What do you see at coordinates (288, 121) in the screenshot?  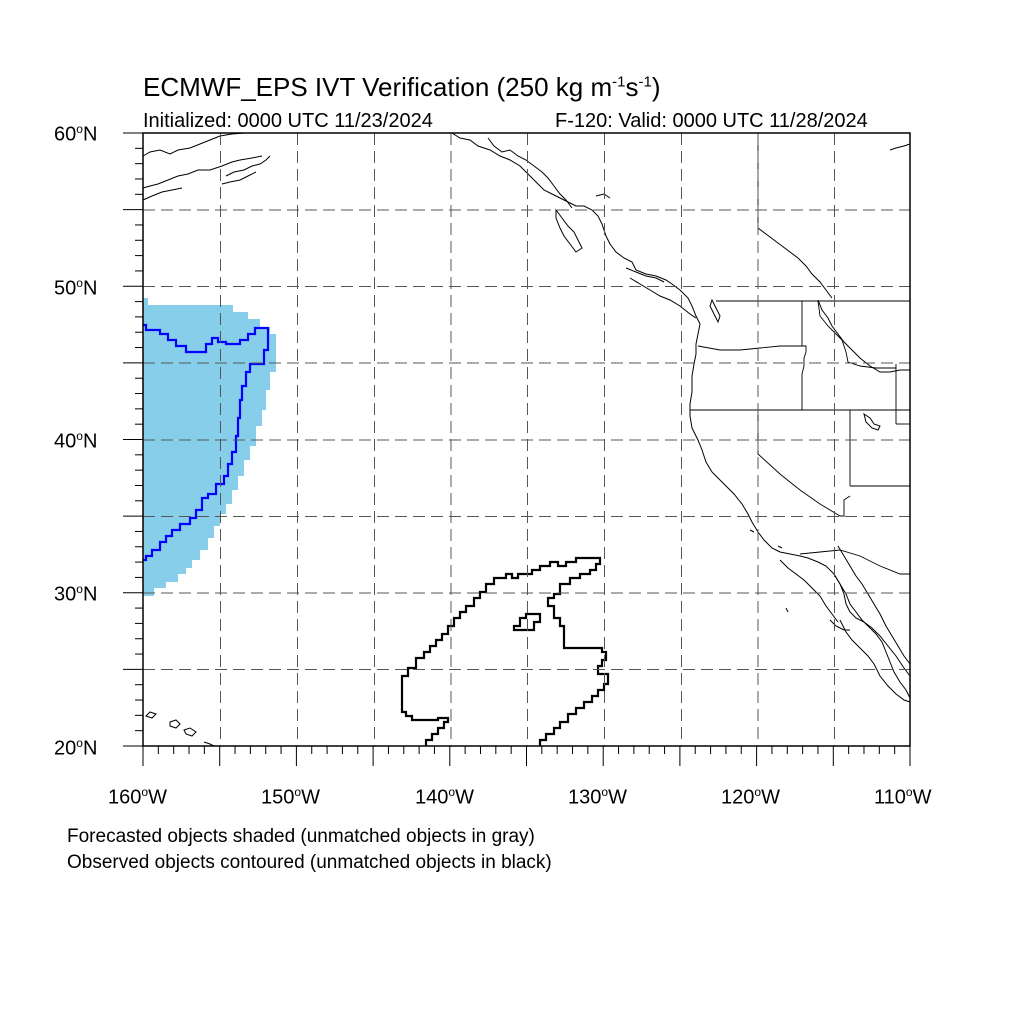 I see `initialized-time: Initialized: 0000 UTC 11/23/2024` at bounding box center [288, 121].